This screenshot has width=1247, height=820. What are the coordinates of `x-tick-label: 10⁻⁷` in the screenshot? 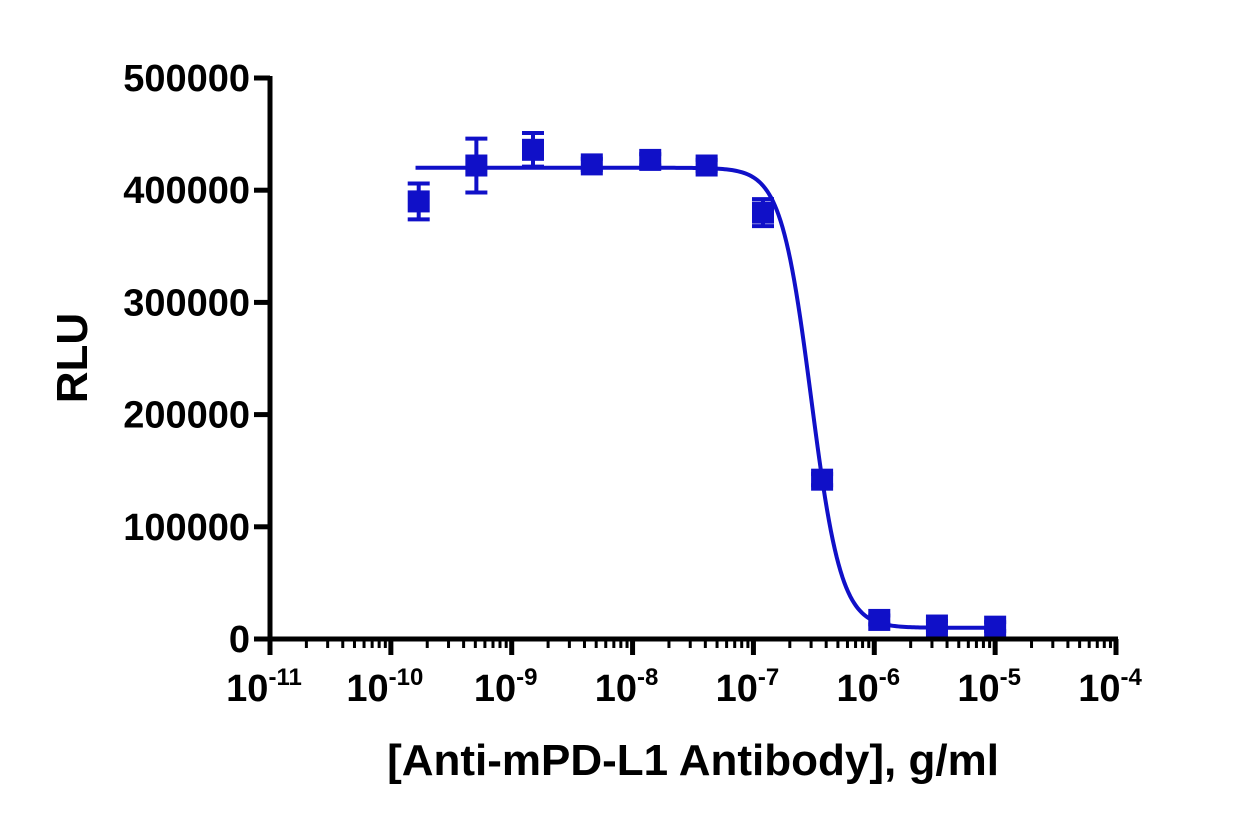 It's located at (748, 687).